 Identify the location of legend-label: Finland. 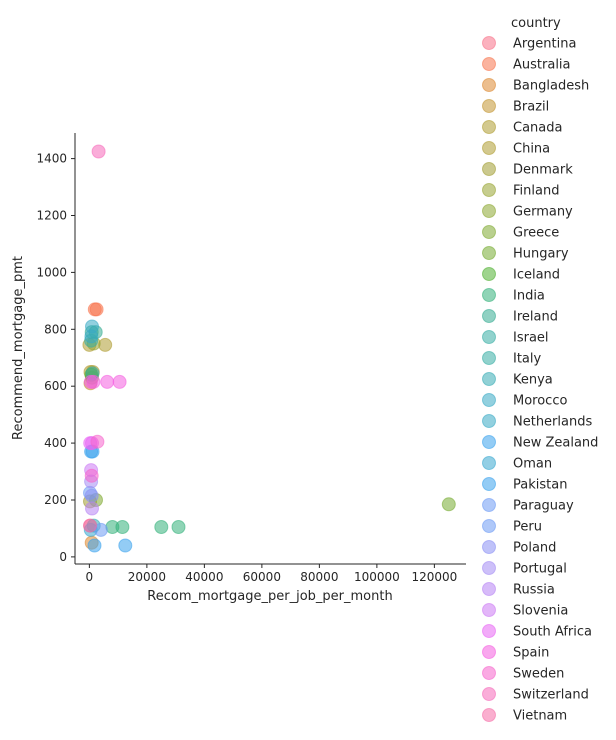
(536, 191).